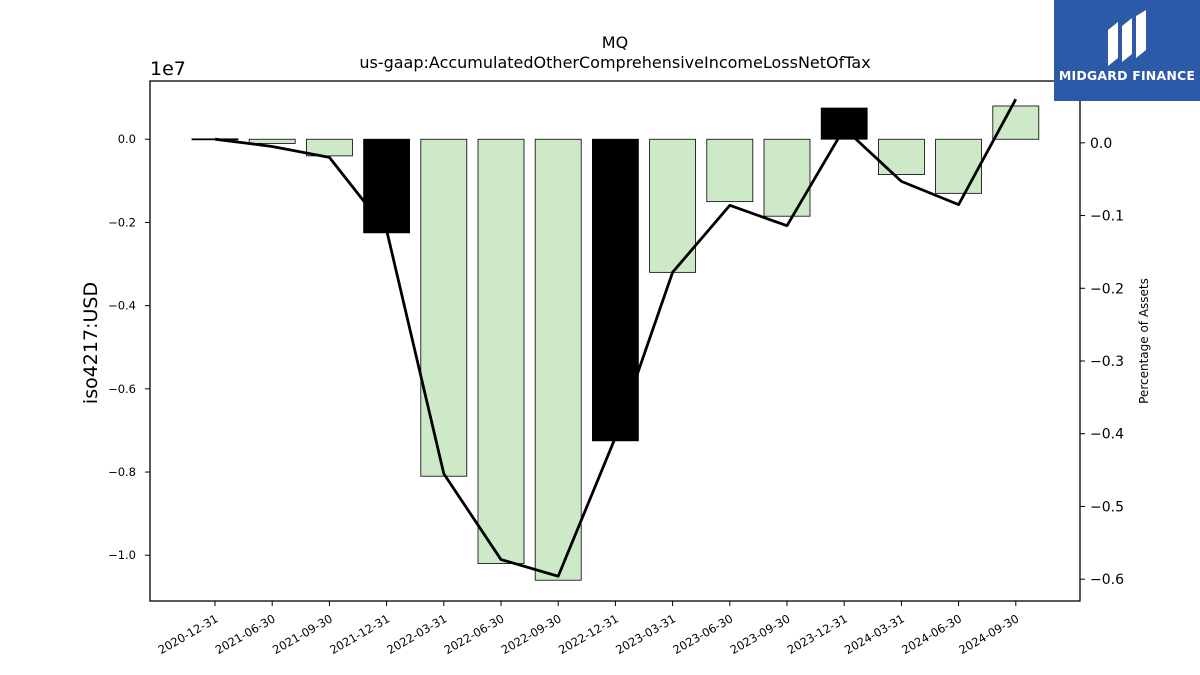  Describe the element at coordinates (1107, 507) in the screenshot. I see `y2-tick-label: −0.5` at that location.